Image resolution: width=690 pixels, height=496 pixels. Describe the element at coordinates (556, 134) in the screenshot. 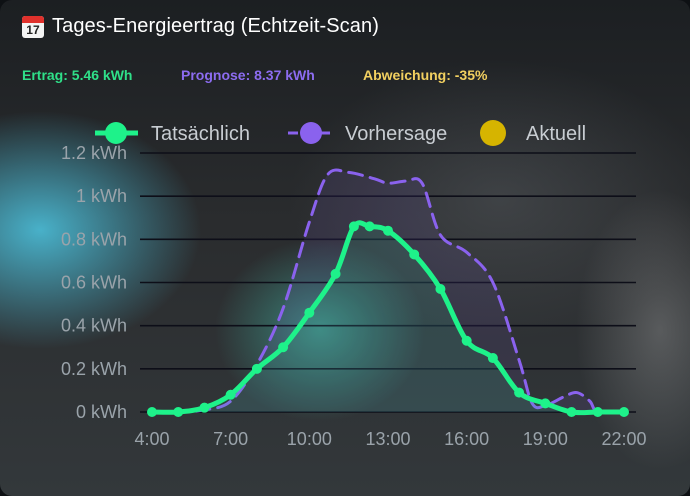

I see `legend-current-label: Aktuell` at that location.